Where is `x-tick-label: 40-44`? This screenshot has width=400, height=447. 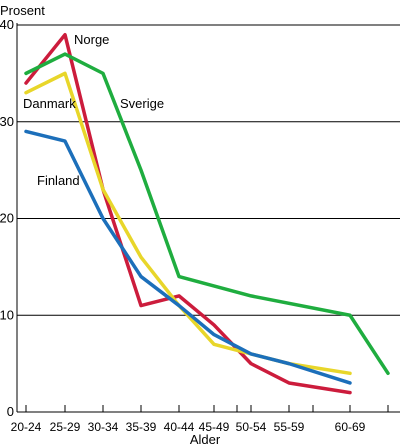 x-tick-label: 40-44 is located at coordinates (179, 427).